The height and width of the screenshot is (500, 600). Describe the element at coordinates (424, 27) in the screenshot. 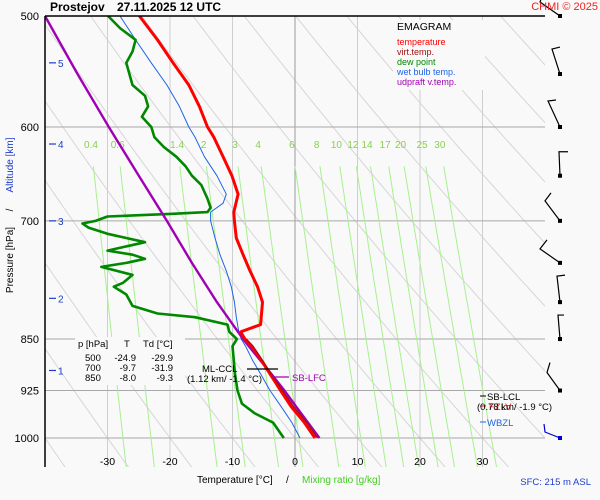

I see `legend-title: EMAGRAM` at that location.